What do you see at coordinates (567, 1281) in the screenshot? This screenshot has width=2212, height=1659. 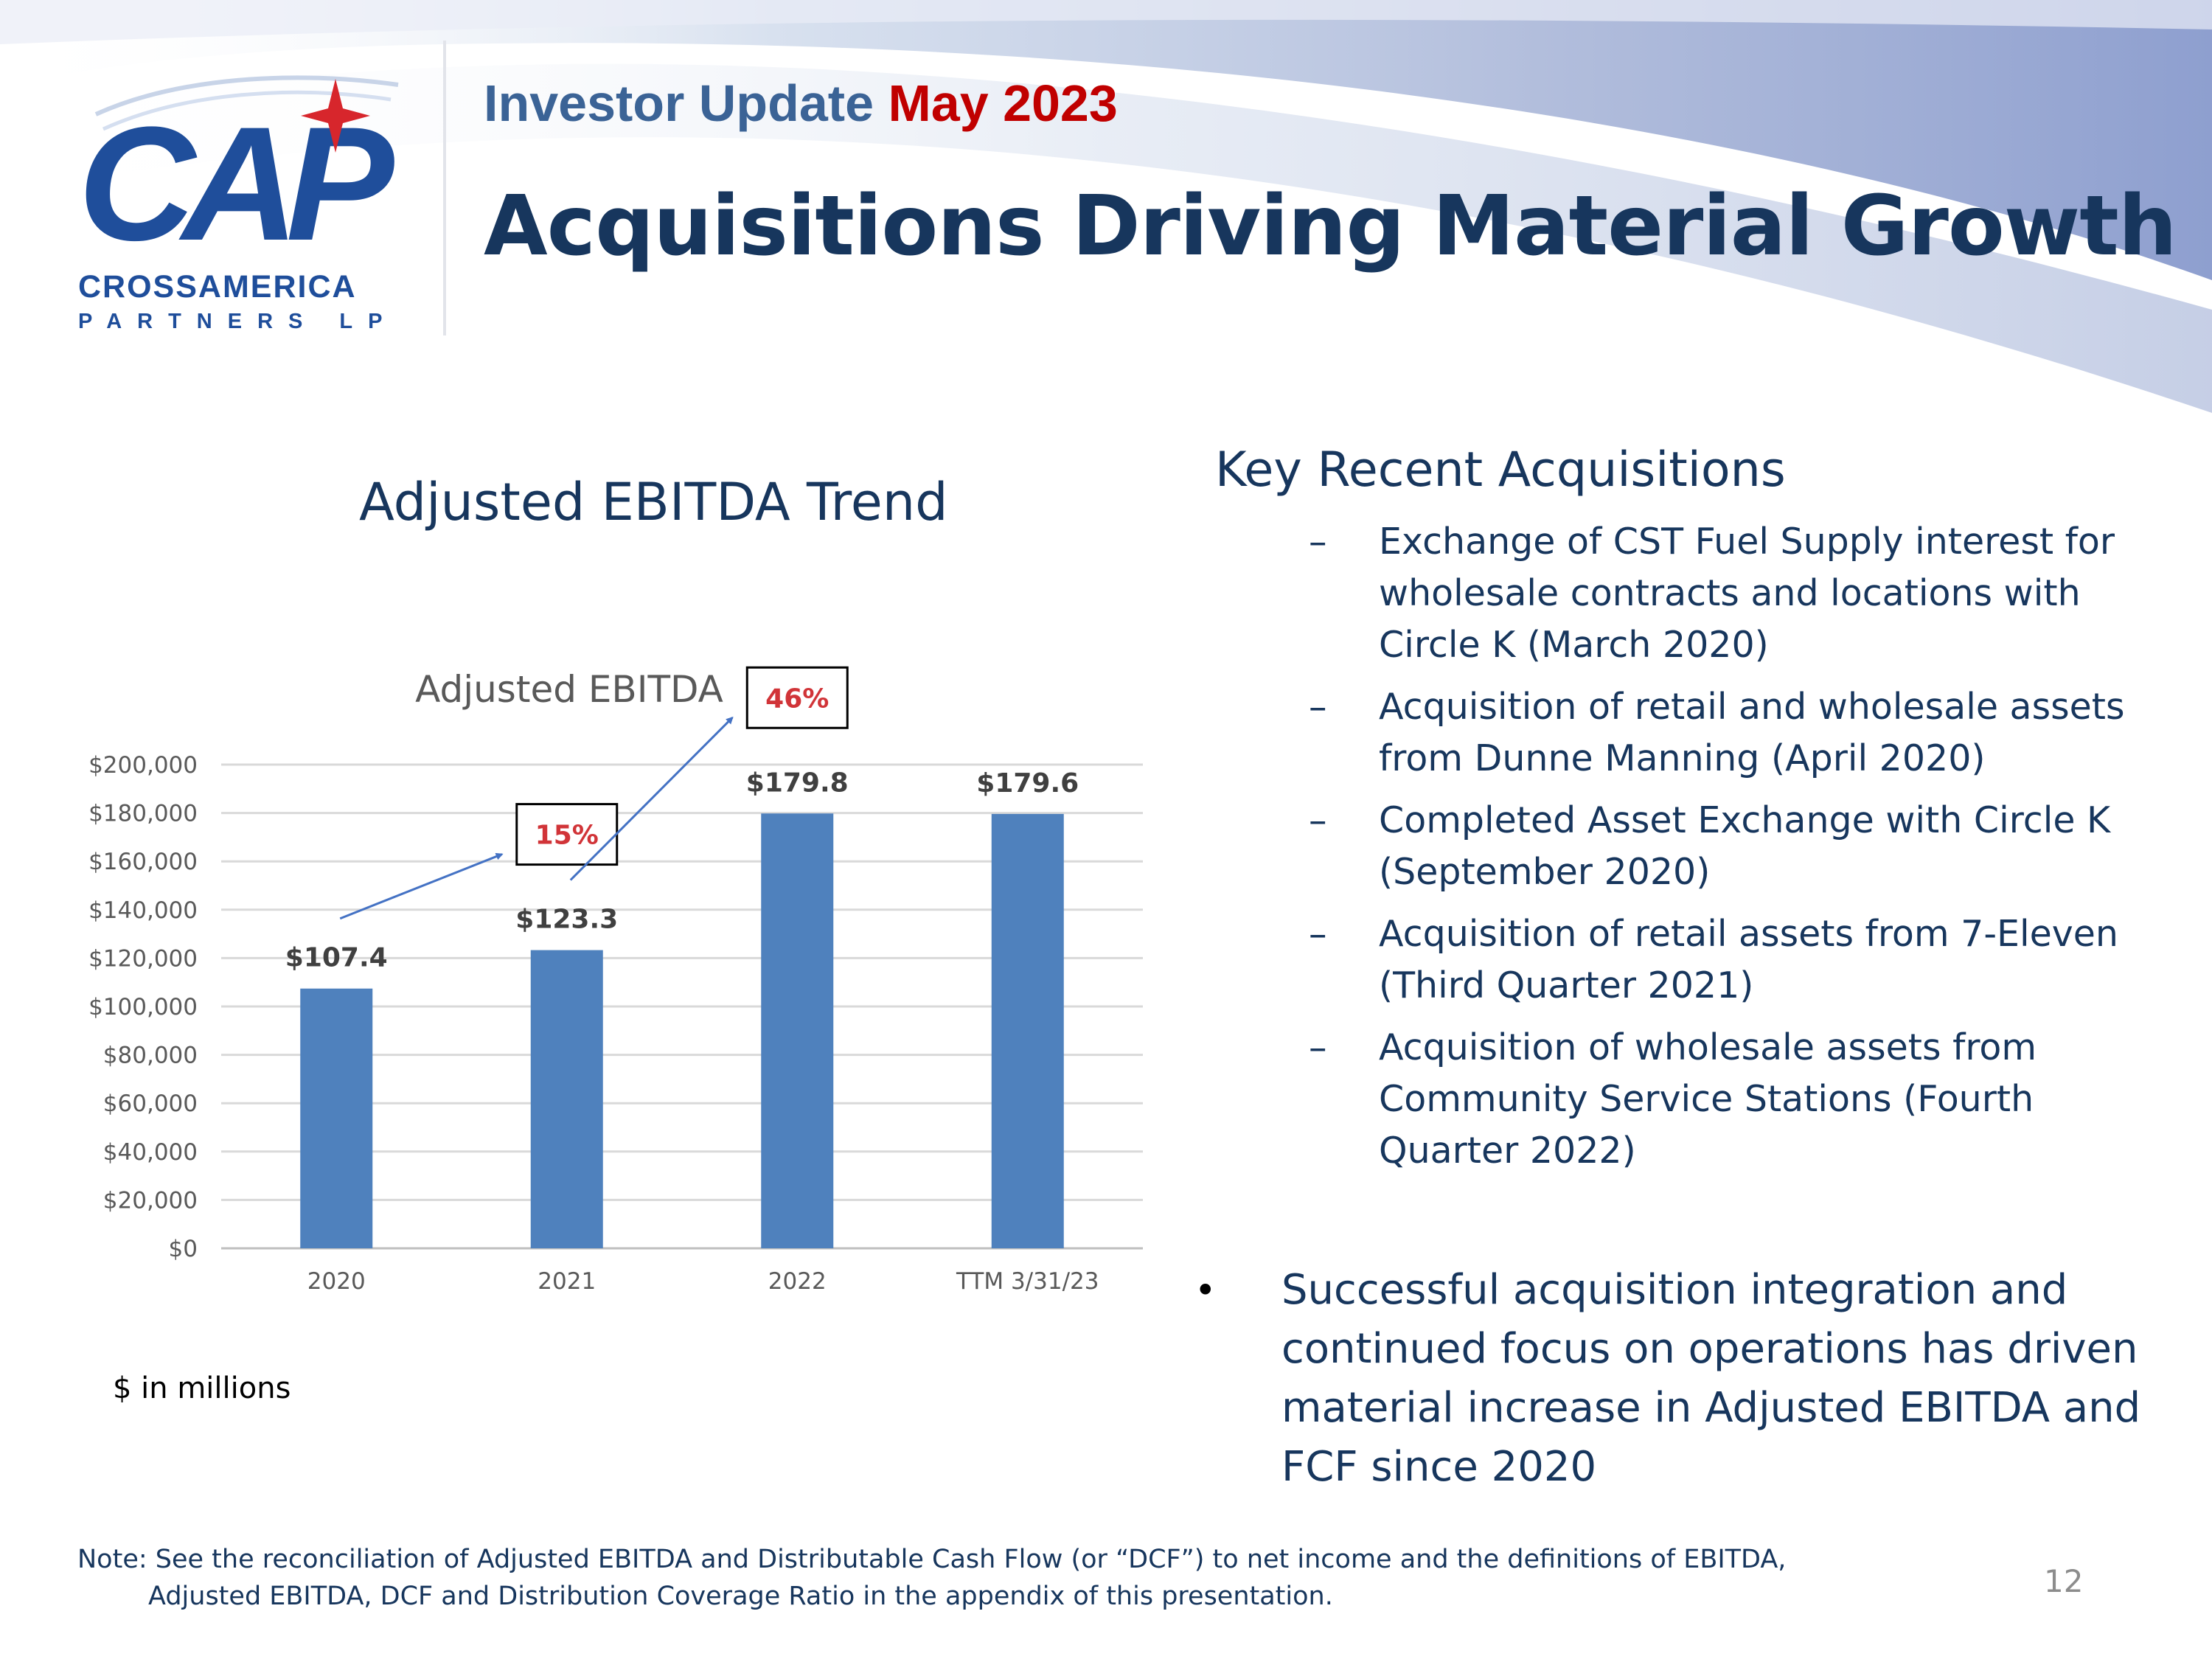 I see `x-tick-label: 2021` at bounding box center [567, 1281].